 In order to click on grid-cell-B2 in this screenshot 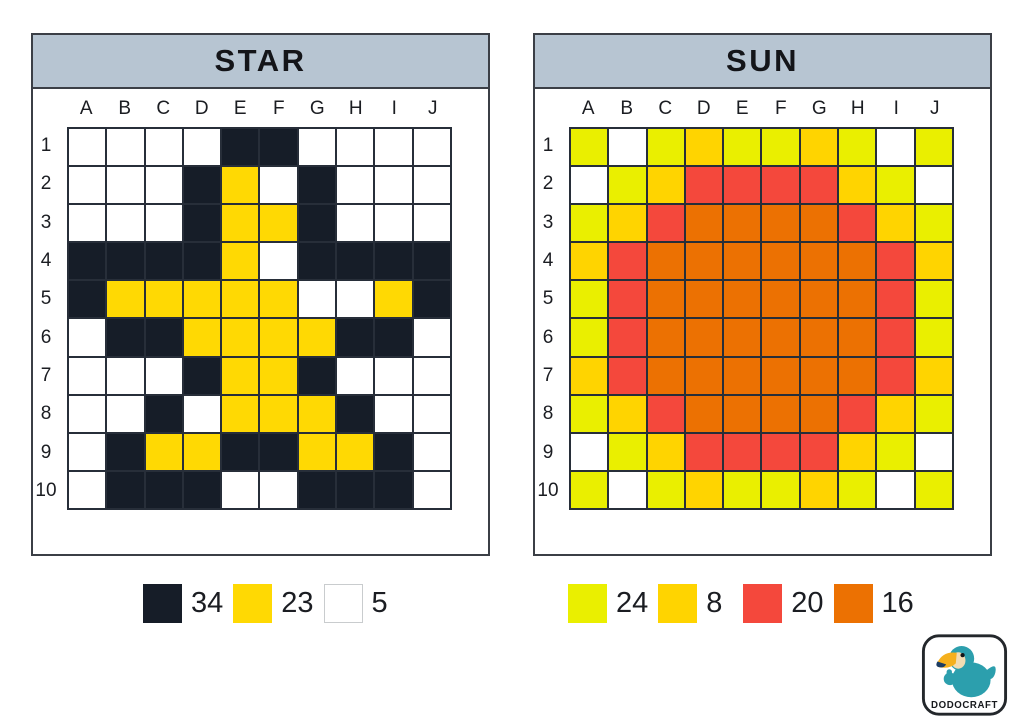, I will do `click(627, 185)`.